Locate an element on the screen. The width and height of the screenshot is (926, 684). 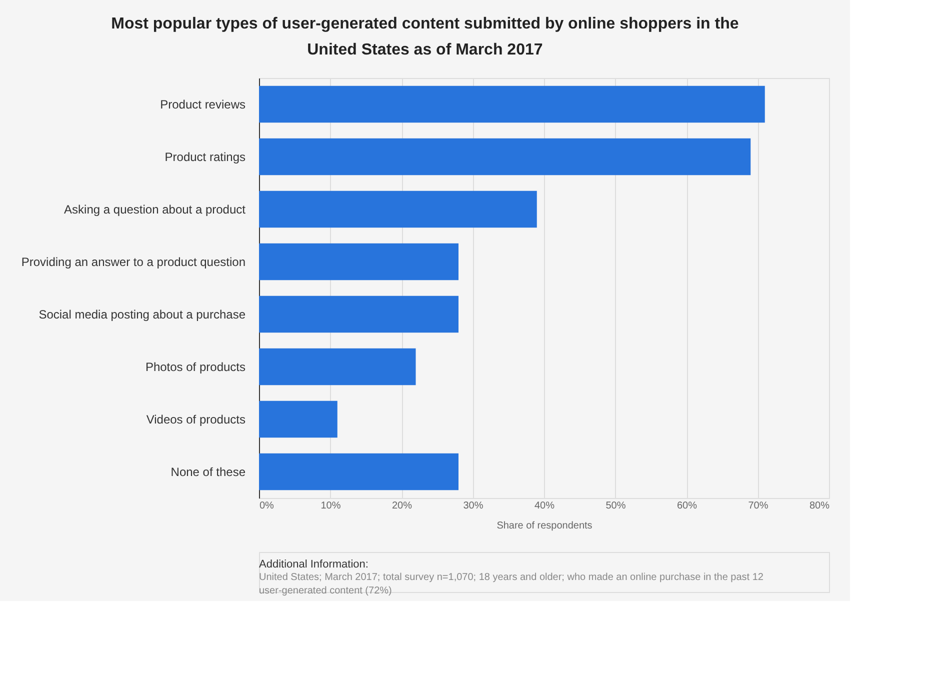
text: United States; March 2017; total survey n=1,070; 18 years and older; who made an online purchase in the past 12 is located at coordinates (511, 577).